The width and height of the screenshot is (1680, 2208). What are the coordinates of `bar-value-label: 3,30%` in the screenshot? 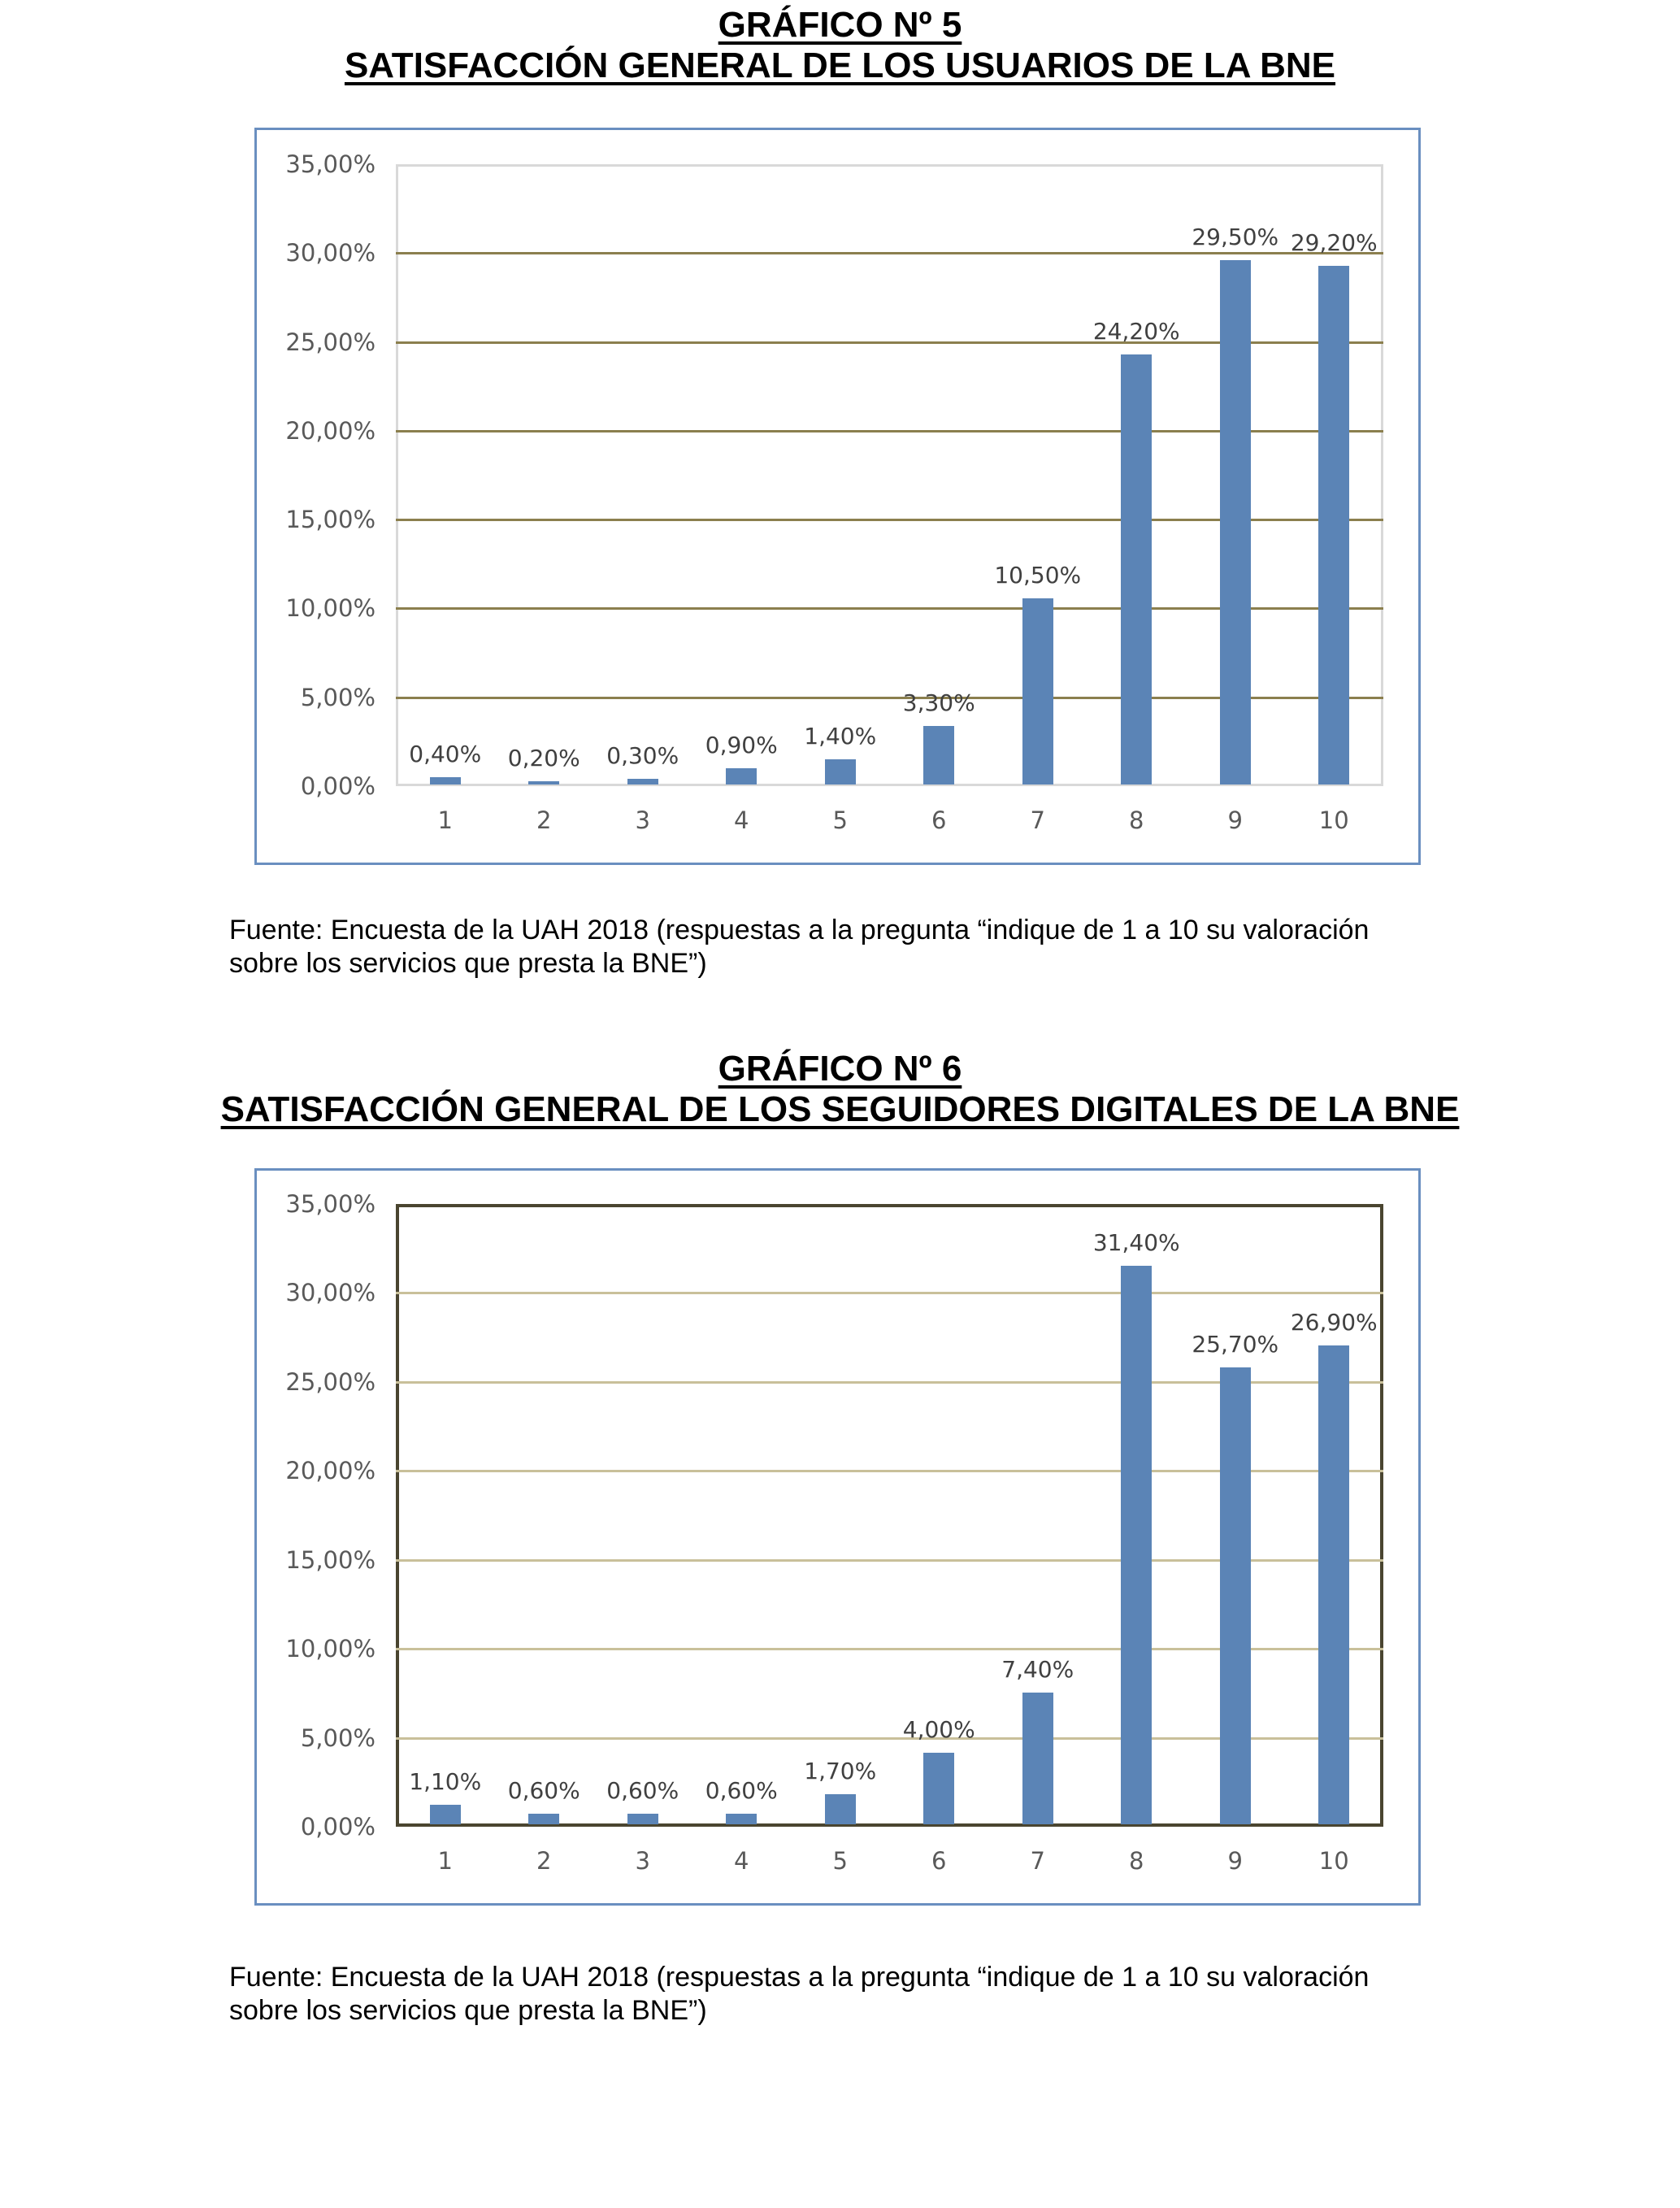 It's located at (938, 702).